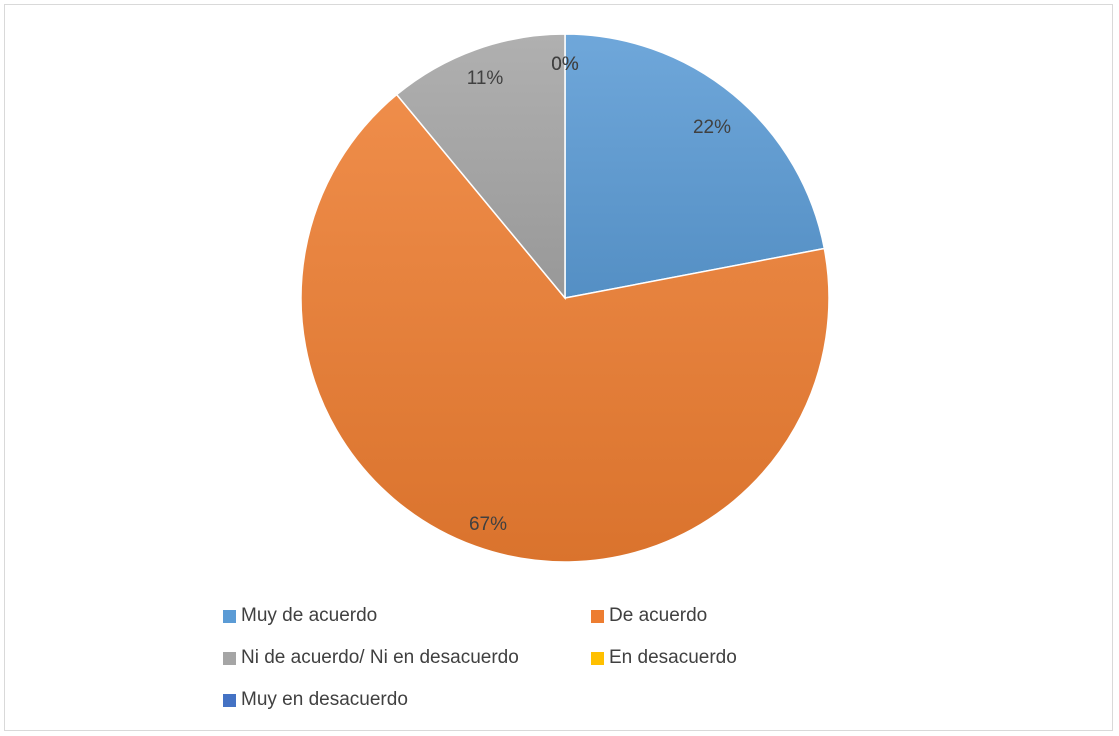 This screenshot has width=1119, height=736. I want to click on legend-item-muy-en-desacuerdo: Muy en desacuerdo, so click(407, 700).